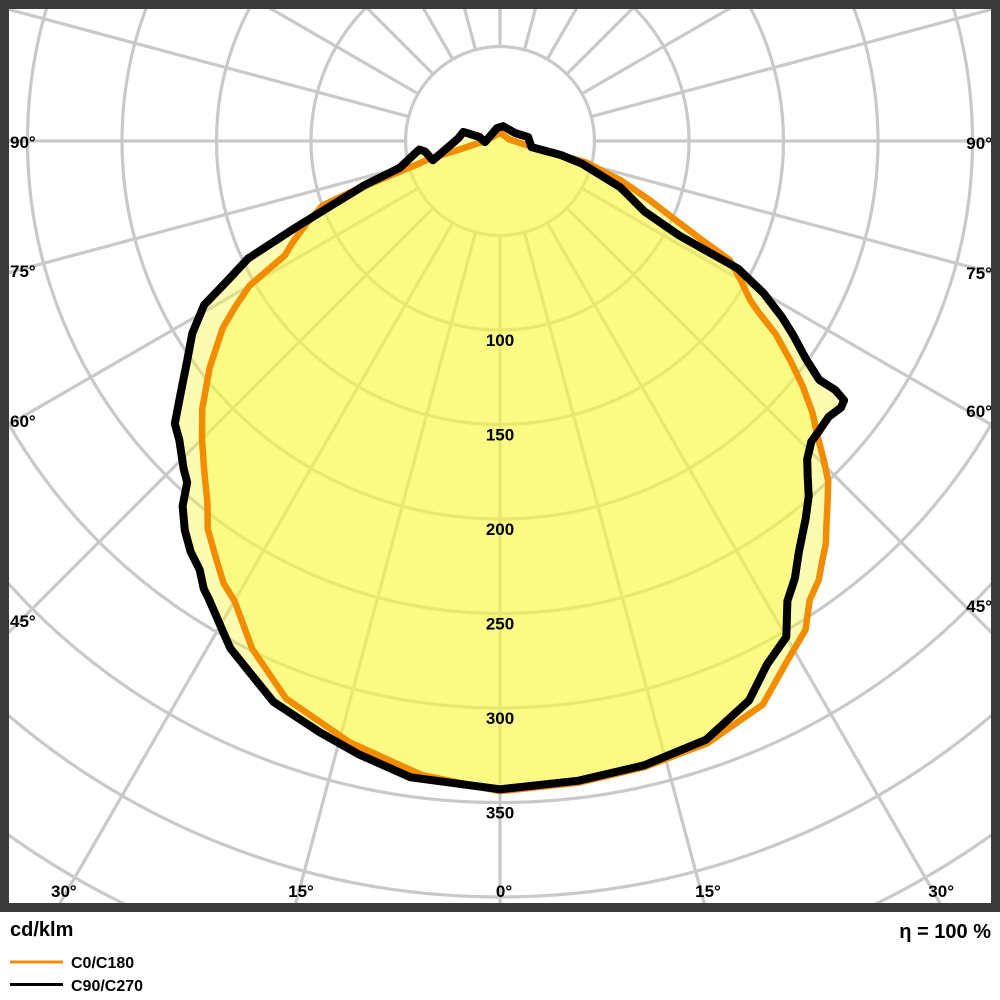 The height and width of the screenshot is (1000, 1000). Describe the element at coordinates (301, 891) in the screenshot. I see `angle-label-5-15deg: 15°` at that location.